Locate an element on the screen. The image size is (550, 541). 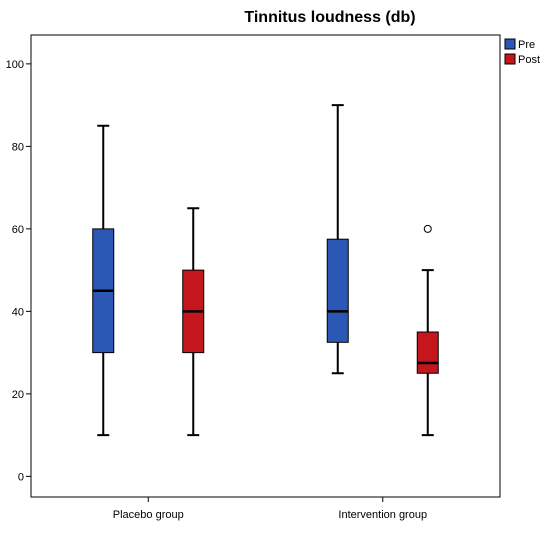
y-tick-label: 40 is located at coordinates (18, 312).